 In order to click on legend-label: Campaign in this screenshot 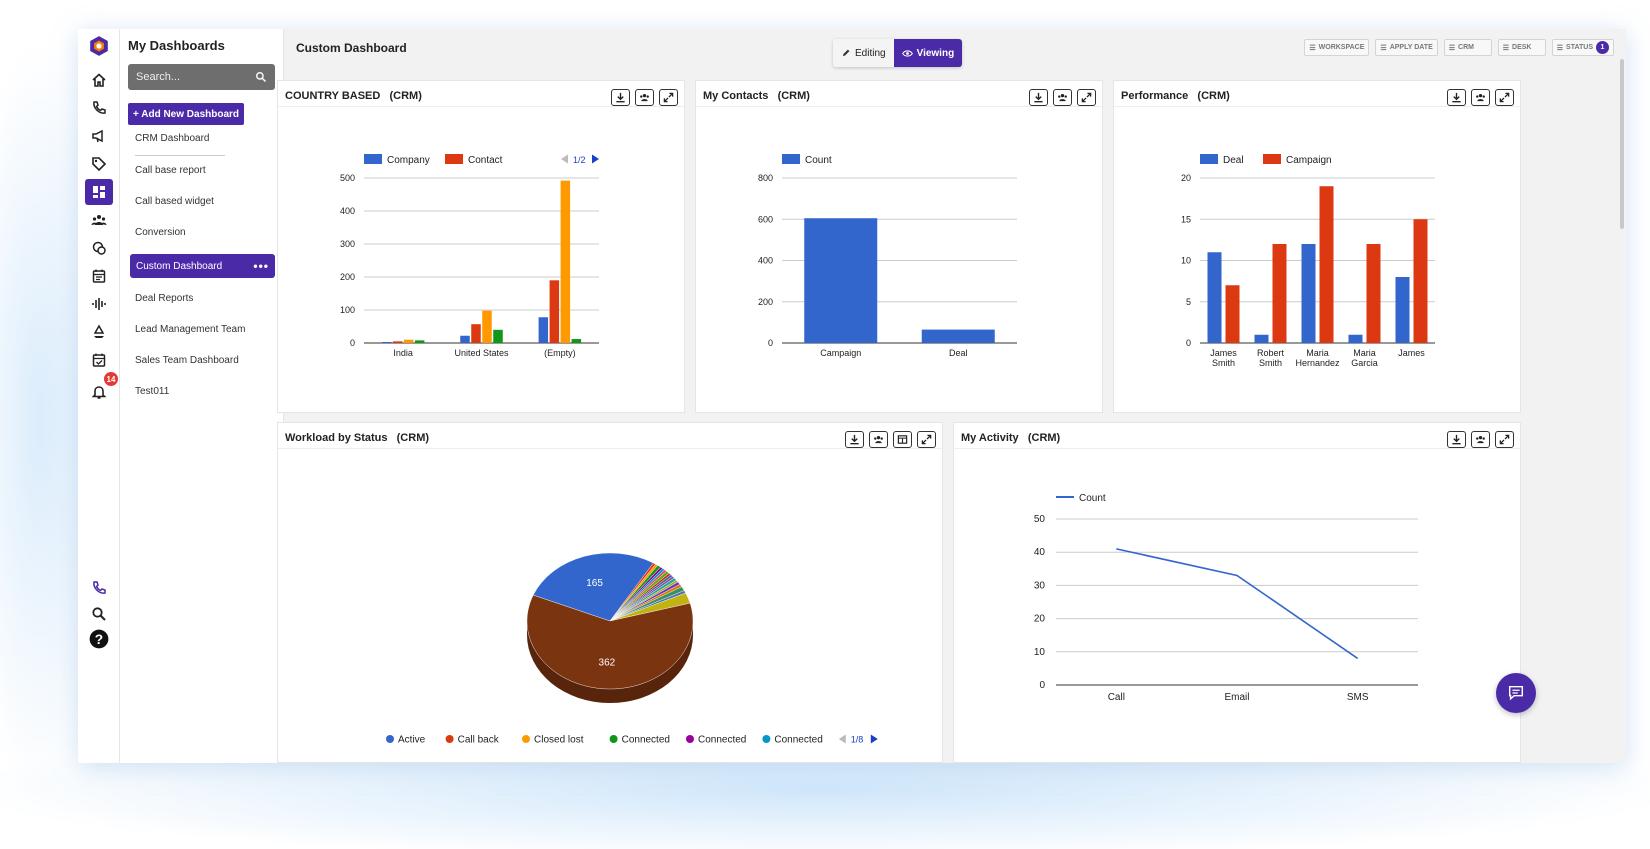, I will do `click(1309, 160)`.